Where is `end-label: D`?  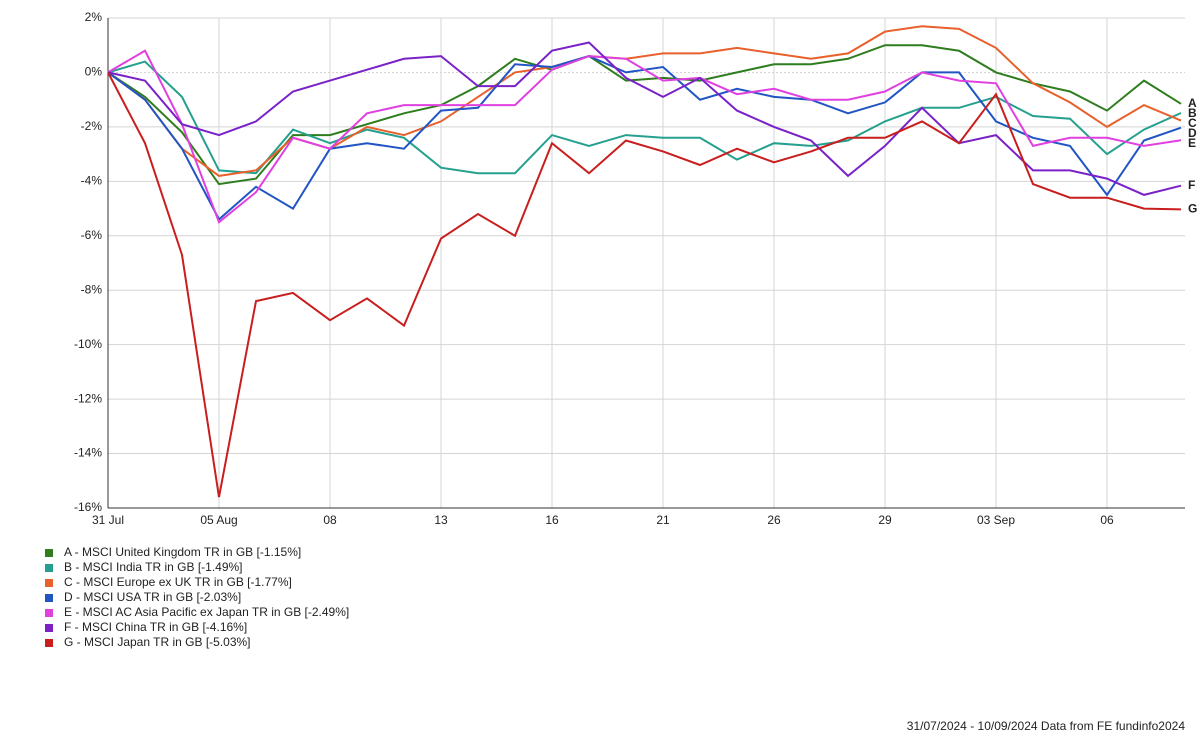 end-label: D is located at coordinates (1192, 133).